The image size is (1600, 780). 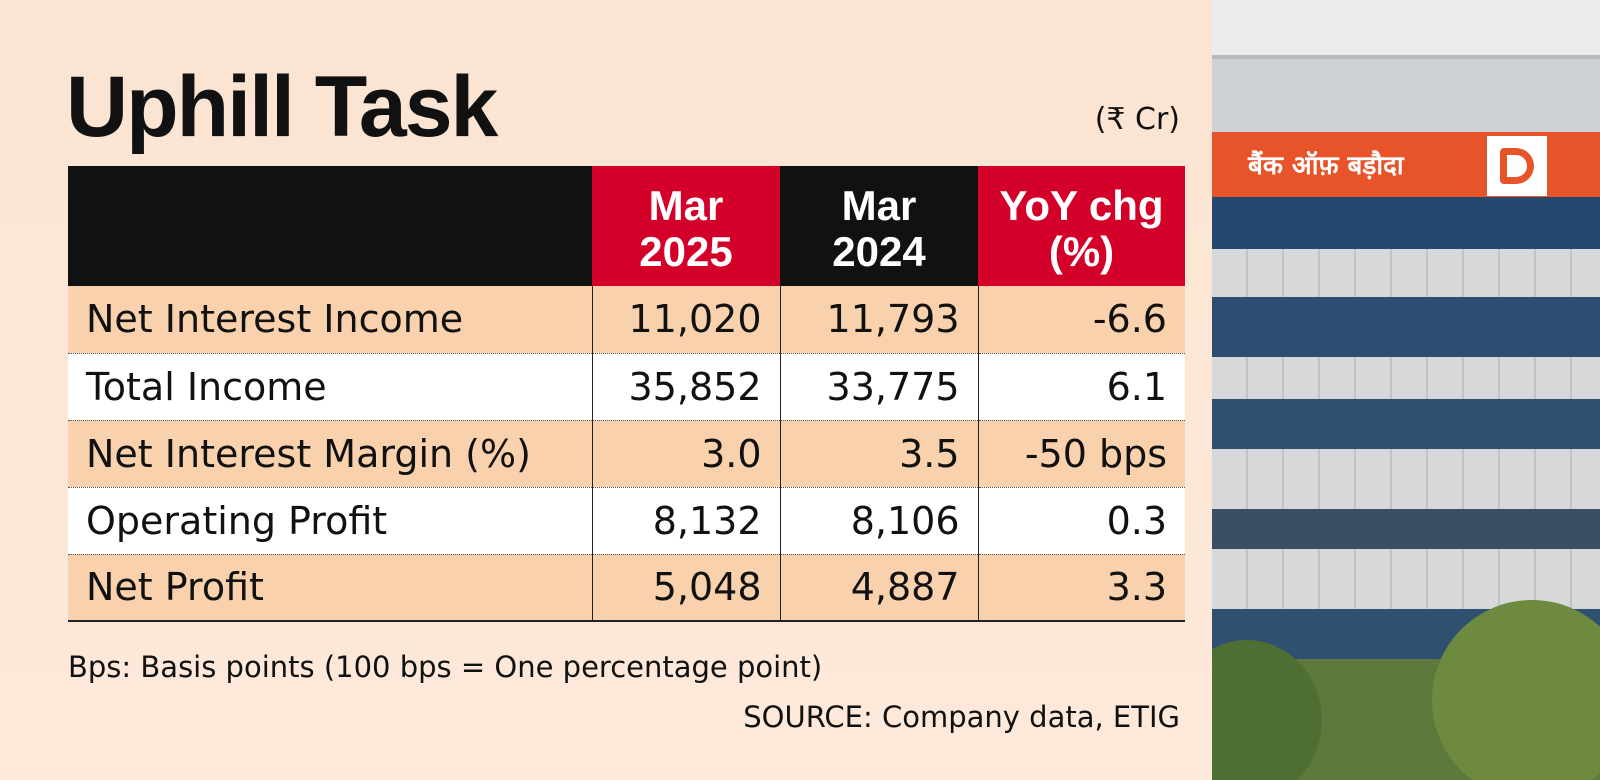 What do you see at coordinates (685, 588) in the screenshot?
I see `value-cell: 5,048` at bounding box center [685, 588].